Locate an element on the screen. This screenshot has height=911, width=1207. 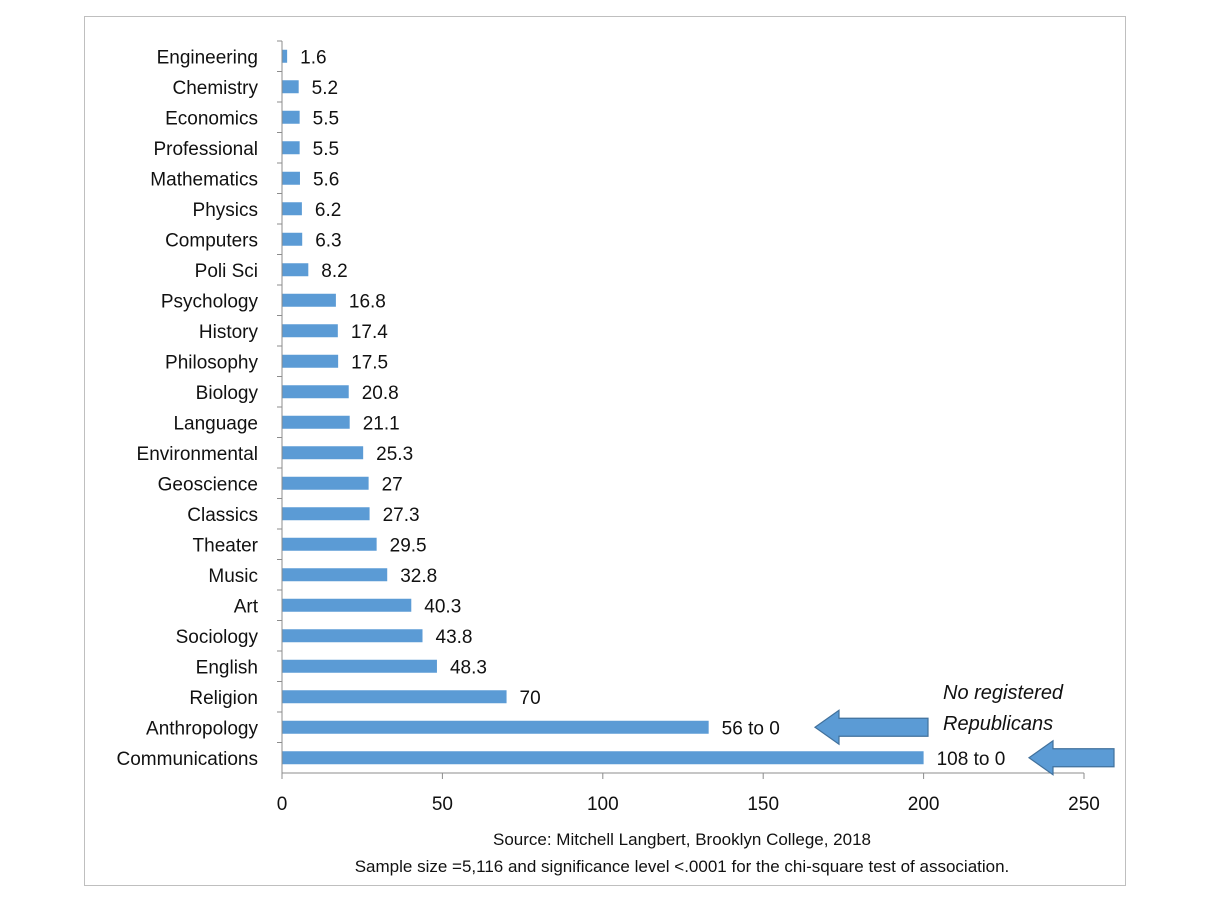
bar-mathematics is located at coordinates (291, 178).